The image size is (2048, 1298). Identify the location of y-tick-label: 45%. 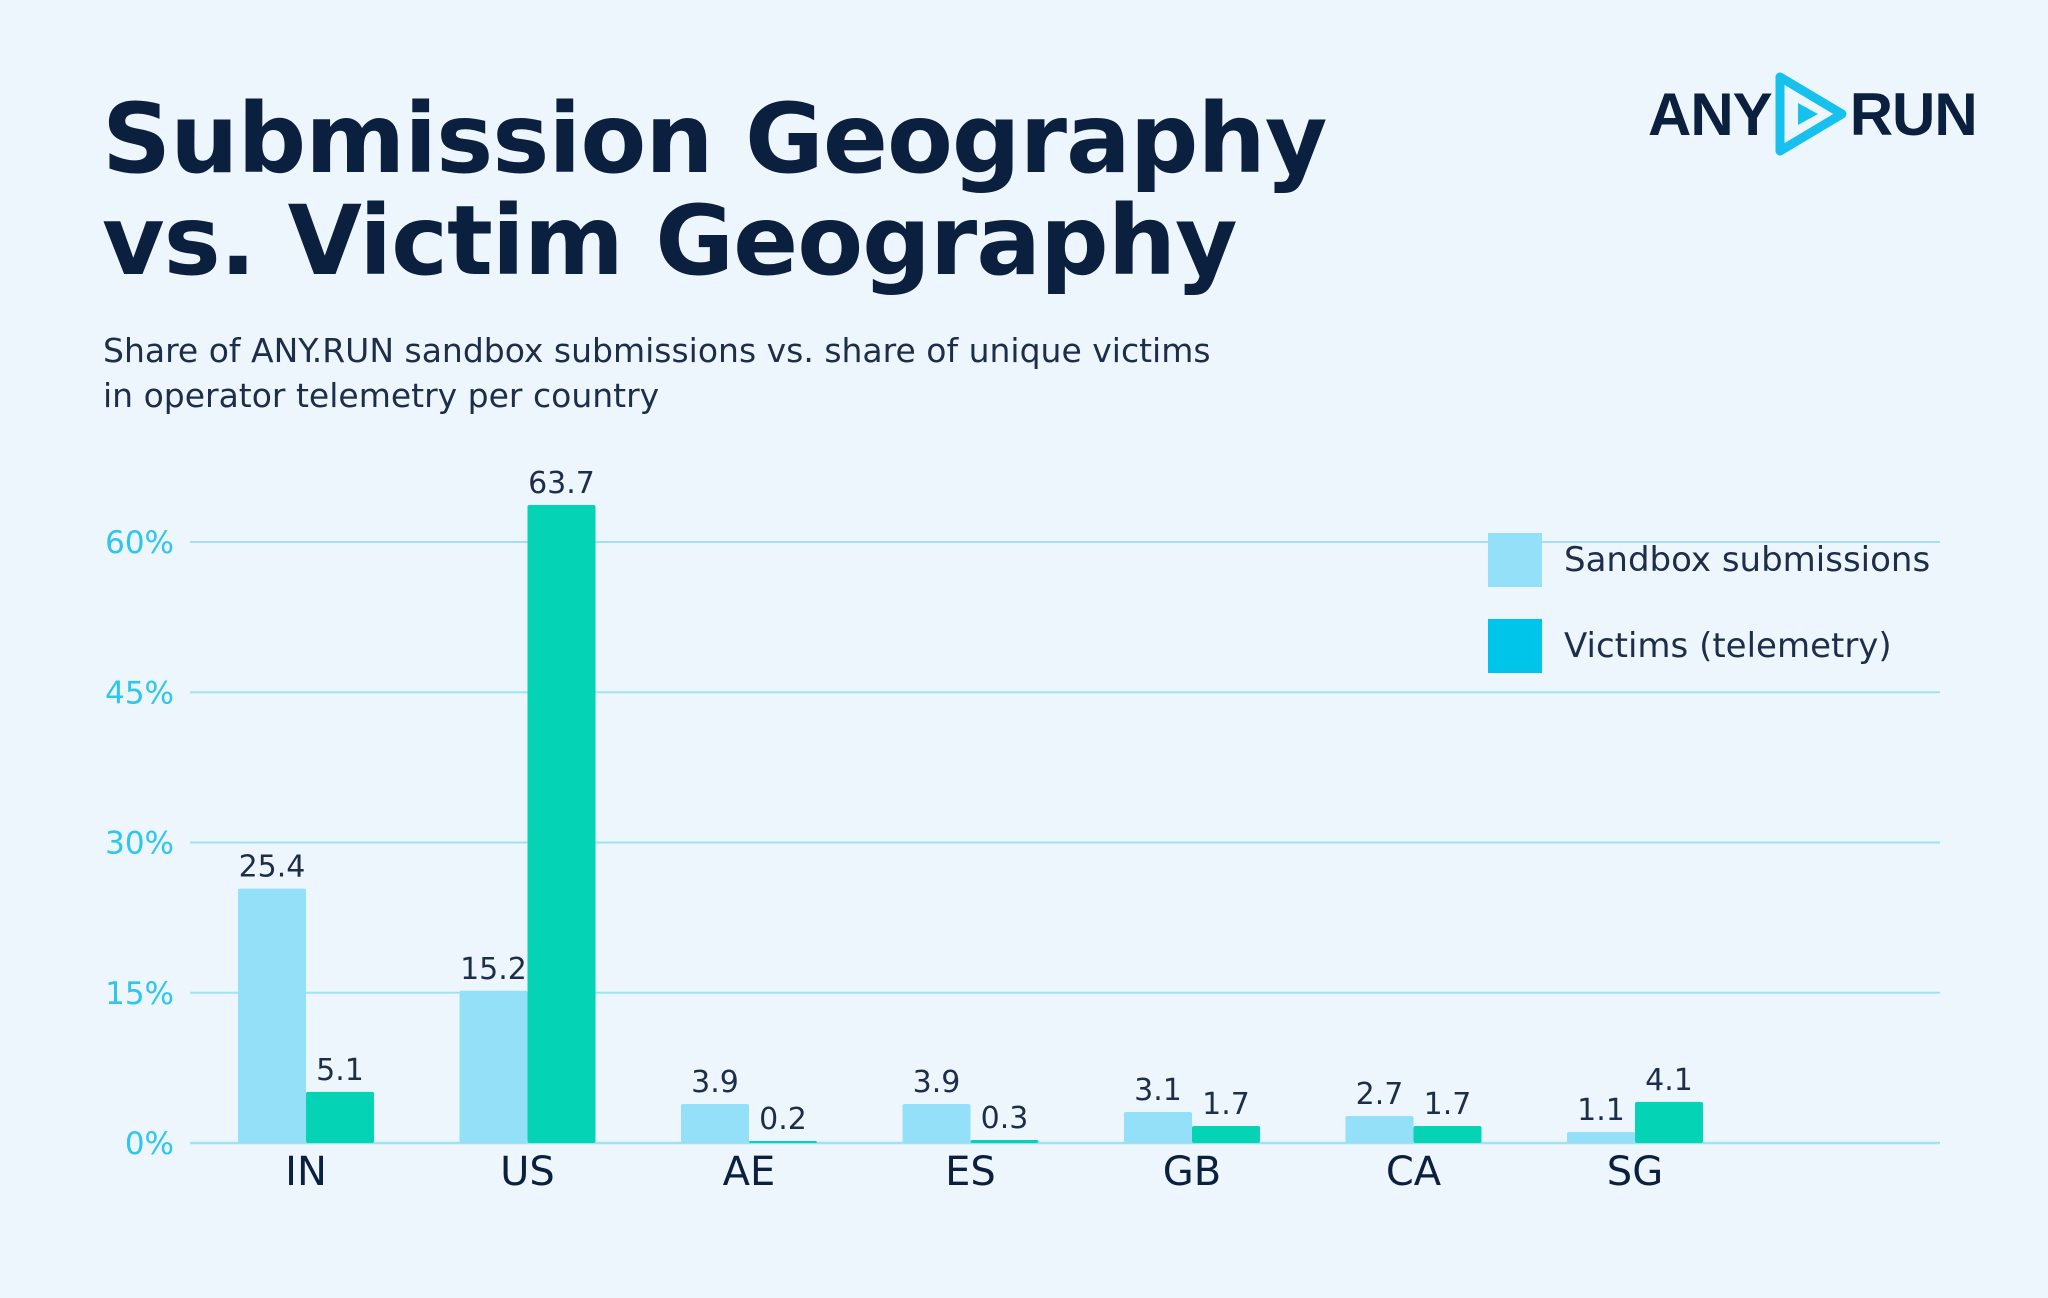
(139, 693).